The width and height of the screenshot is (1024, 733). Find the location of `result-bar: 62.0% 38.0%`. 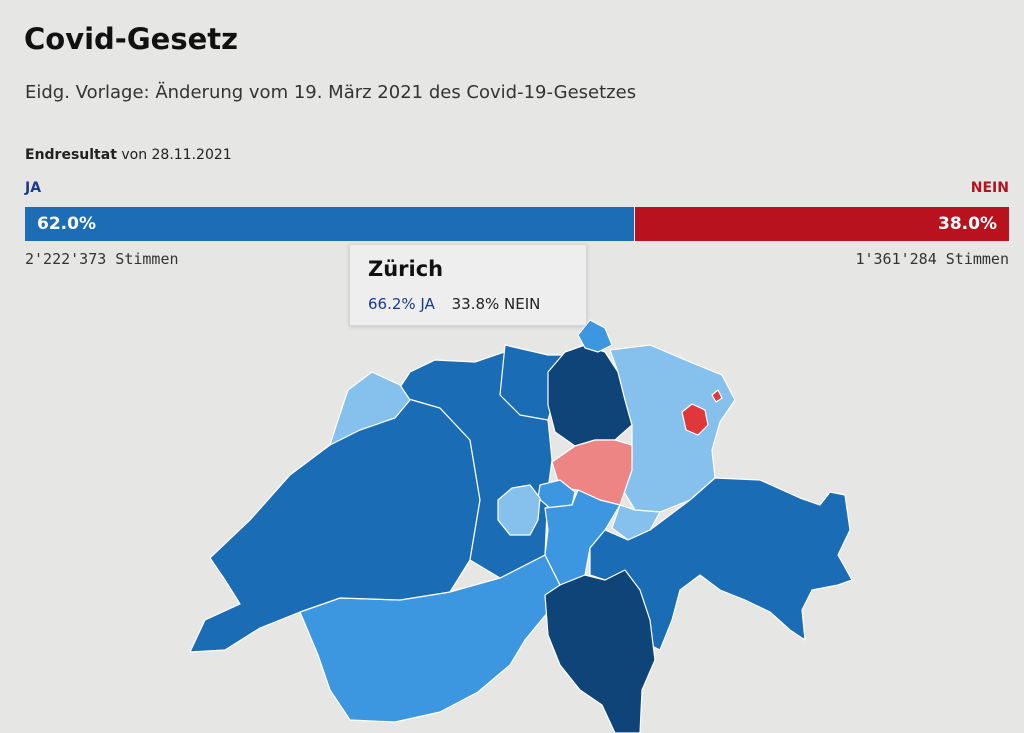

result-bar: 62.0% 38.0% is located at coordinates (517, 224).